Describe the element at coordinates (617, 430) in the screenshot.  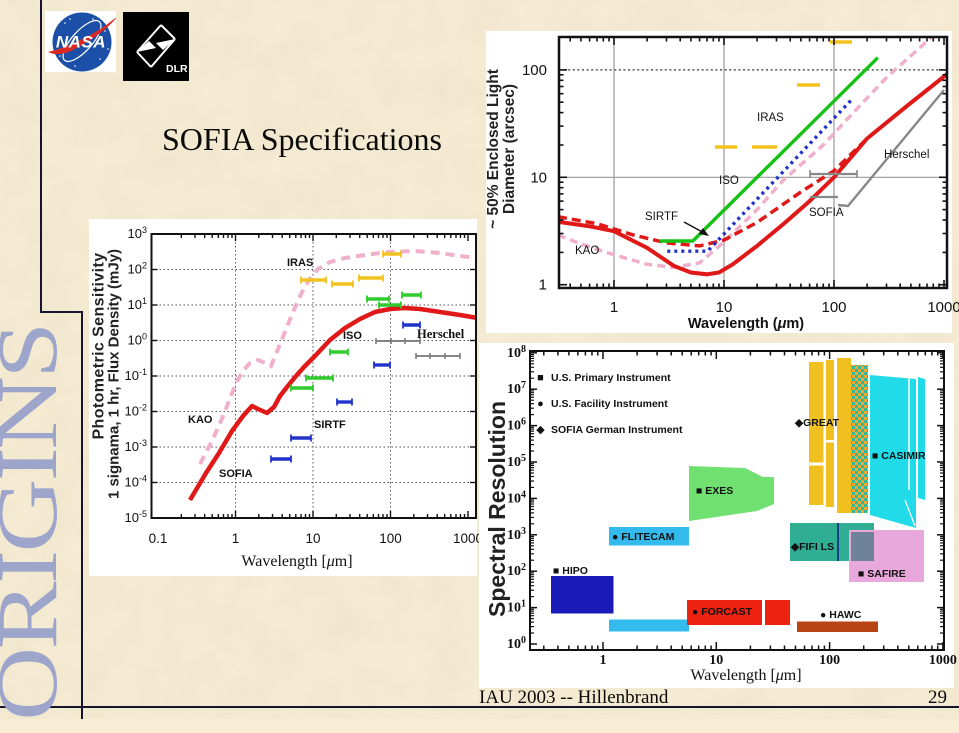
I see `svg-text: SOFIA German Instrument` at that location.